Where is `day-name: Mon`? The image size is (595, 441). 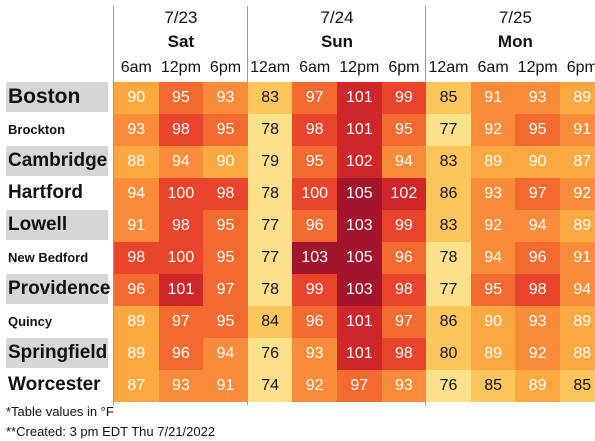
day-name: Mon is located at coordinates (515, 41).